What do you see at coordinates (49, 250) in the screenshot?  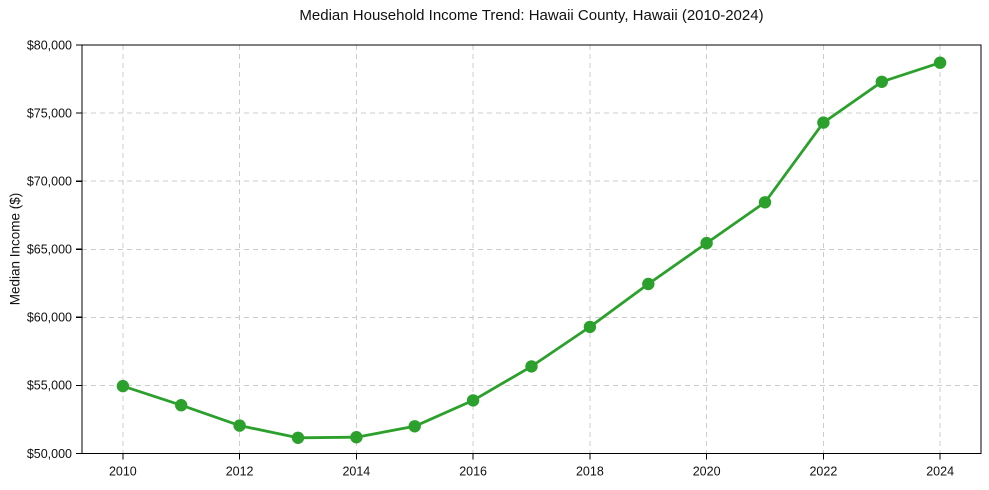 I see `y-tick-label: $65,000` at bounding box center [49, 250].